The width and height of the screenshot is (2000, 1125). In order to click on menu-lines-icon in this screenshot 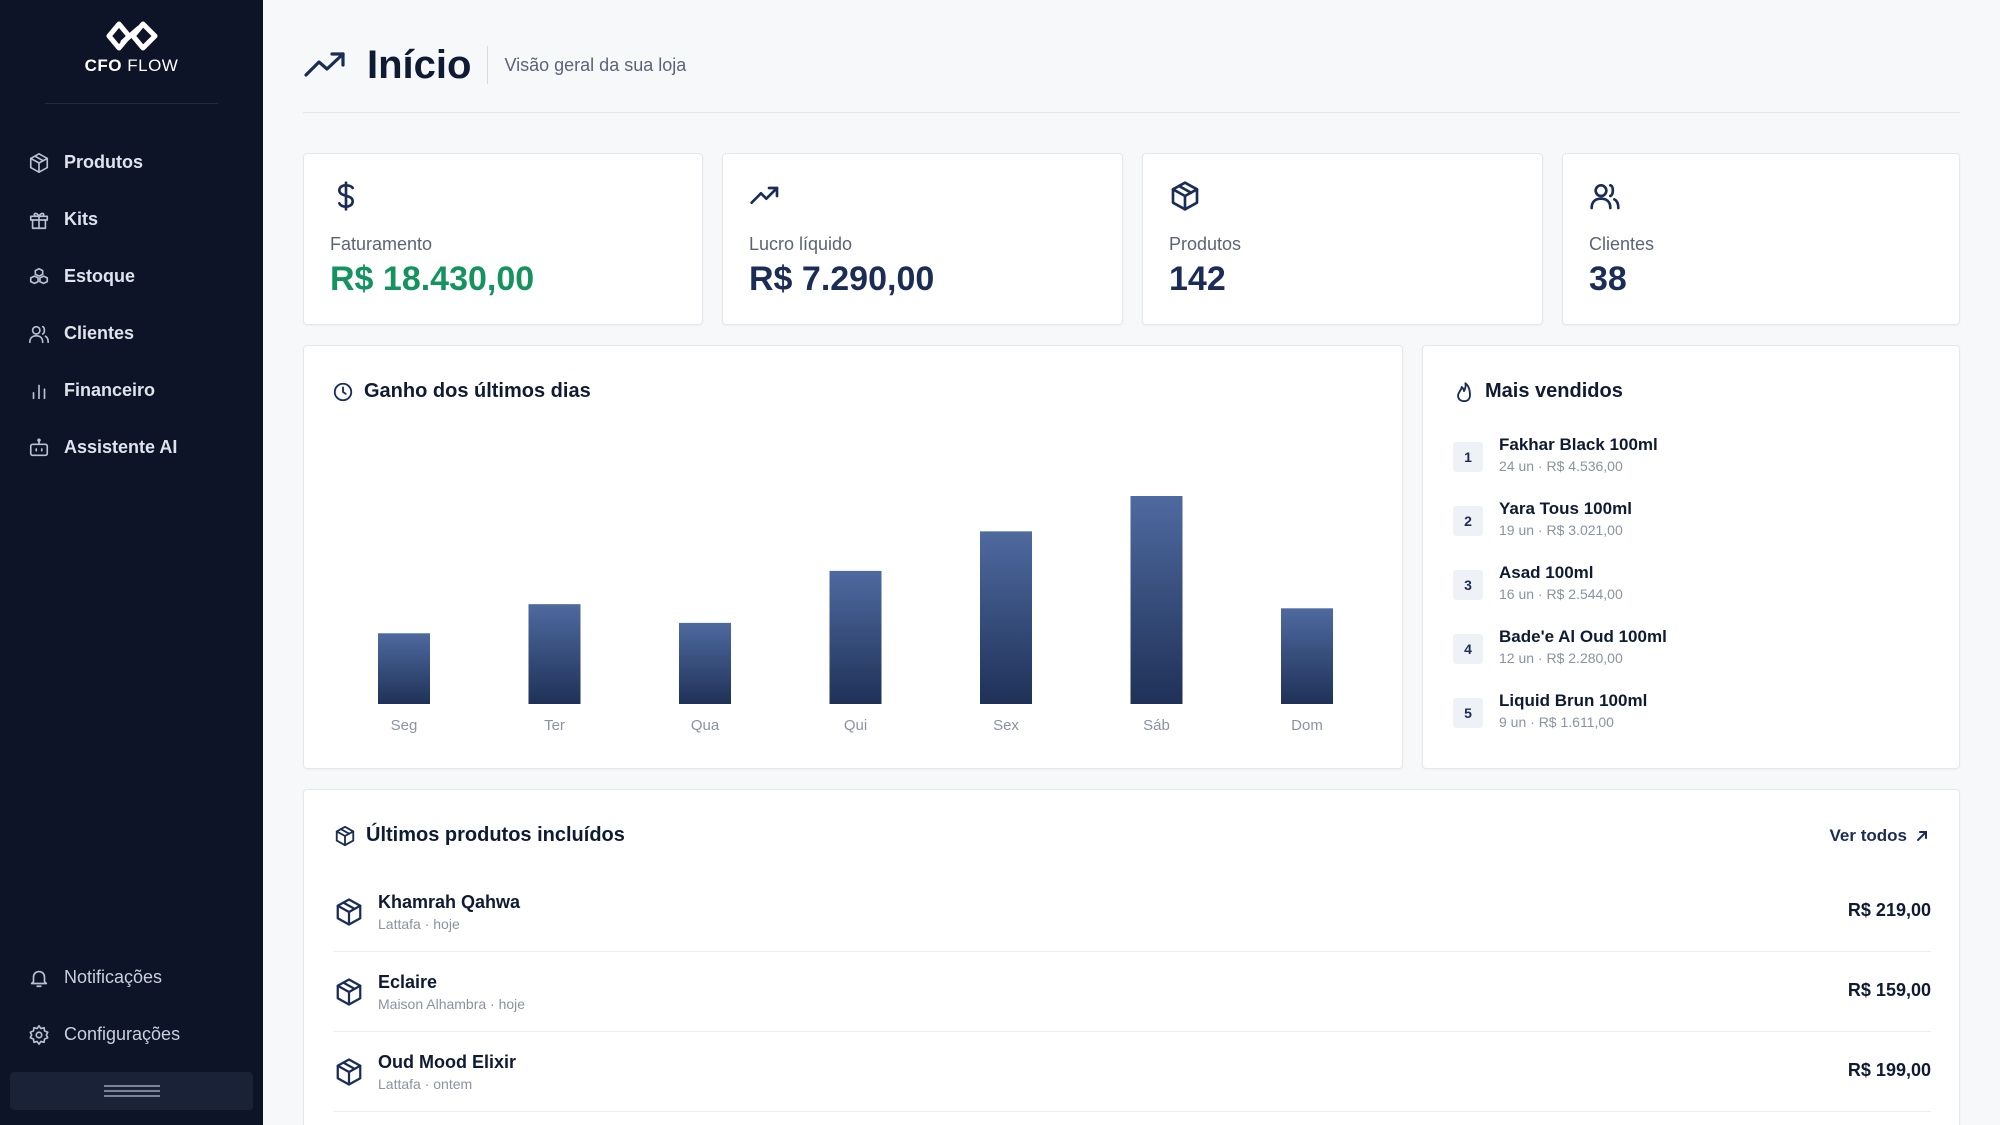, I will do `click(131, 1091)`.